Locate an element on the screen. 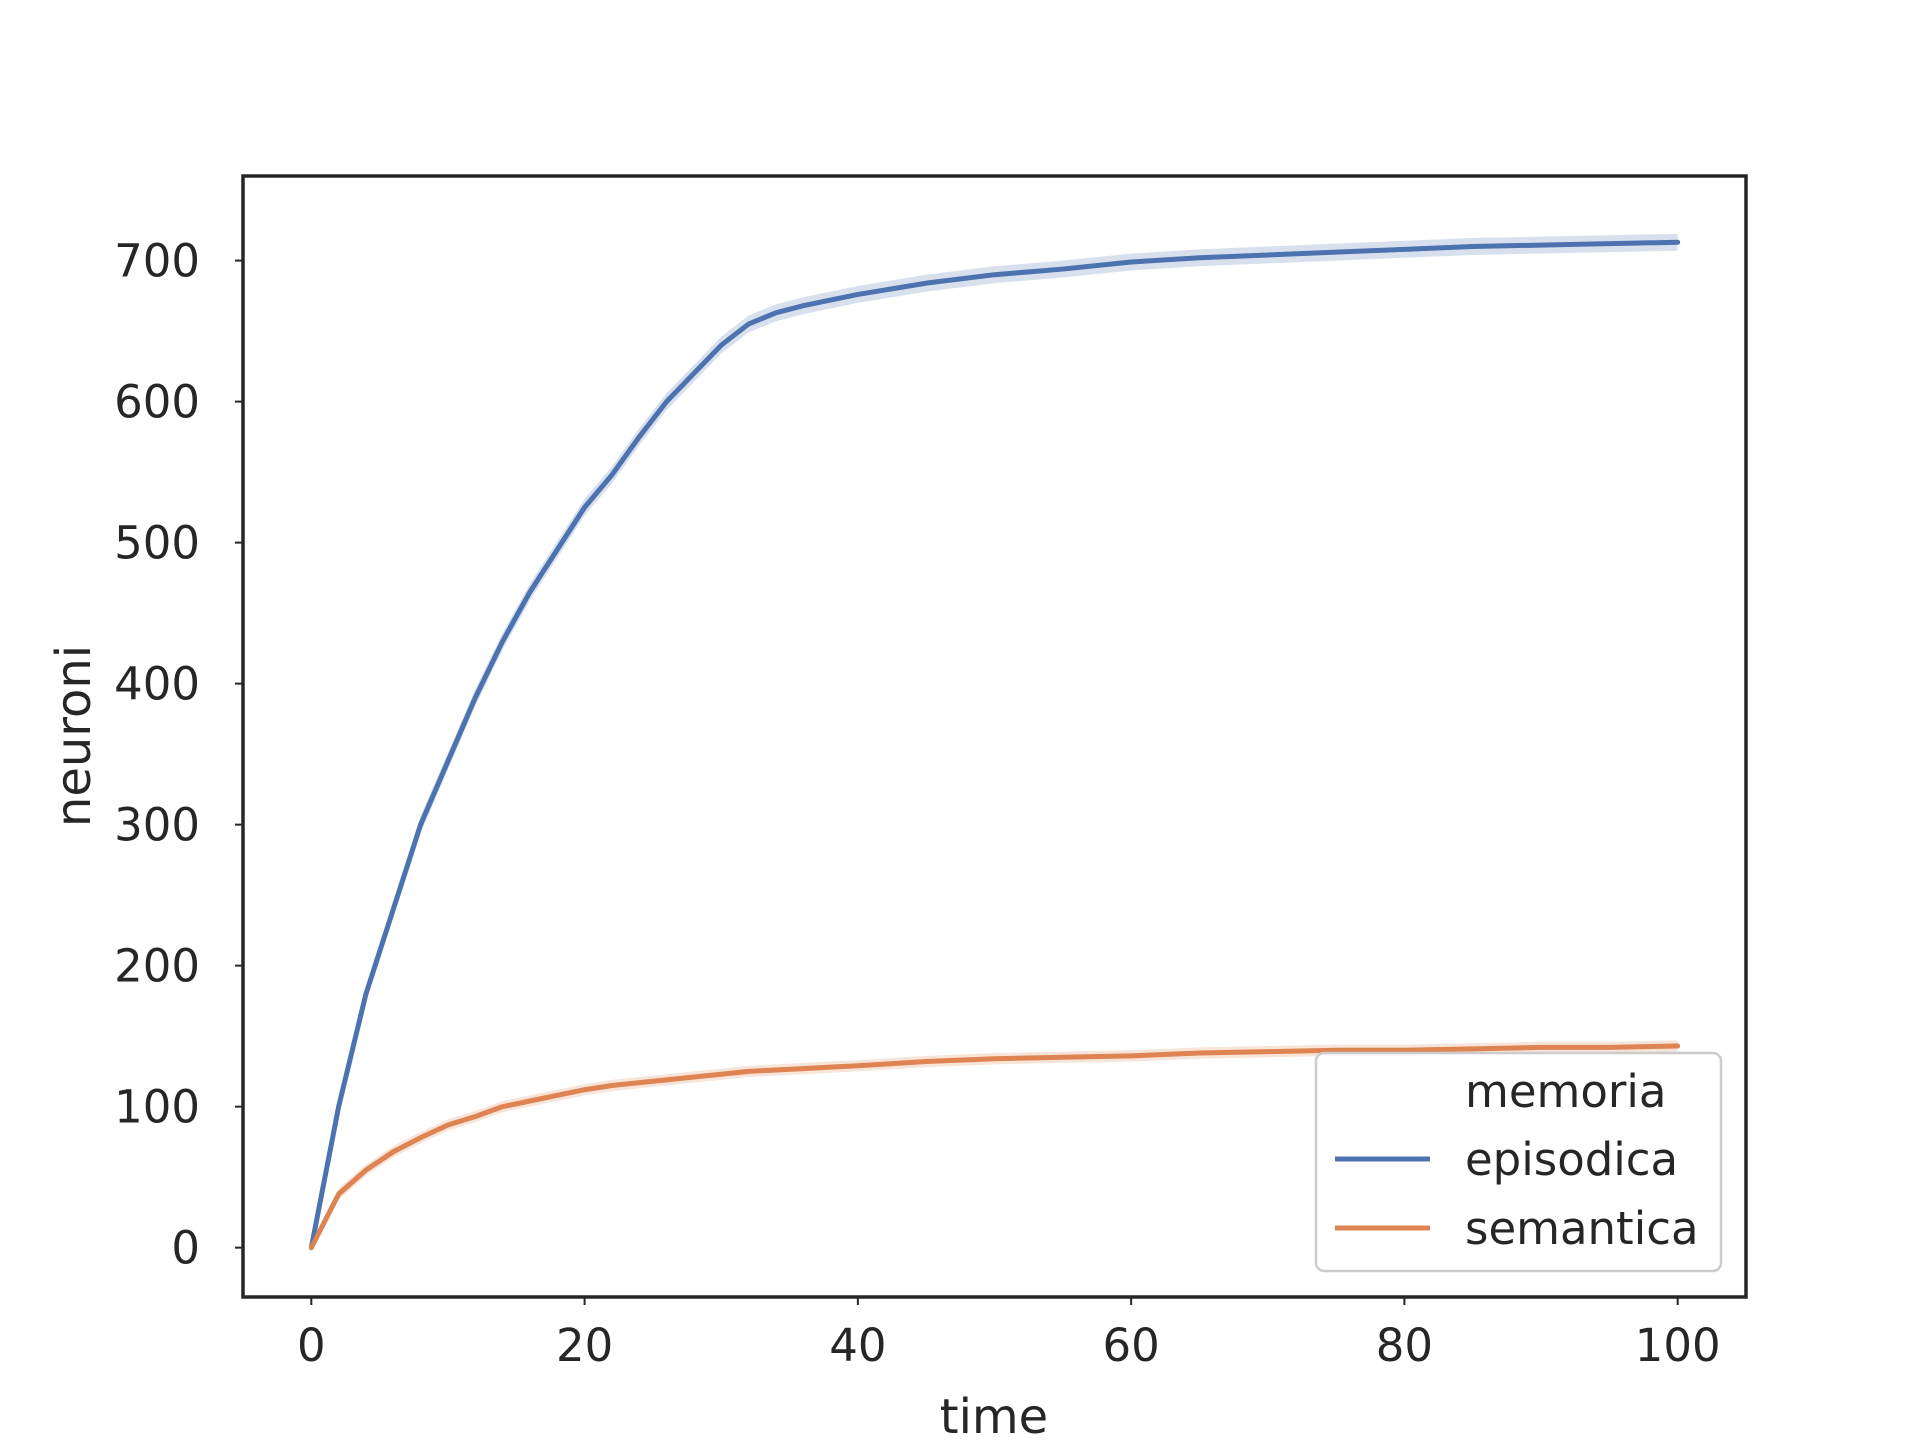  y-tick-label: 300 is located at coordinates (157, 825).